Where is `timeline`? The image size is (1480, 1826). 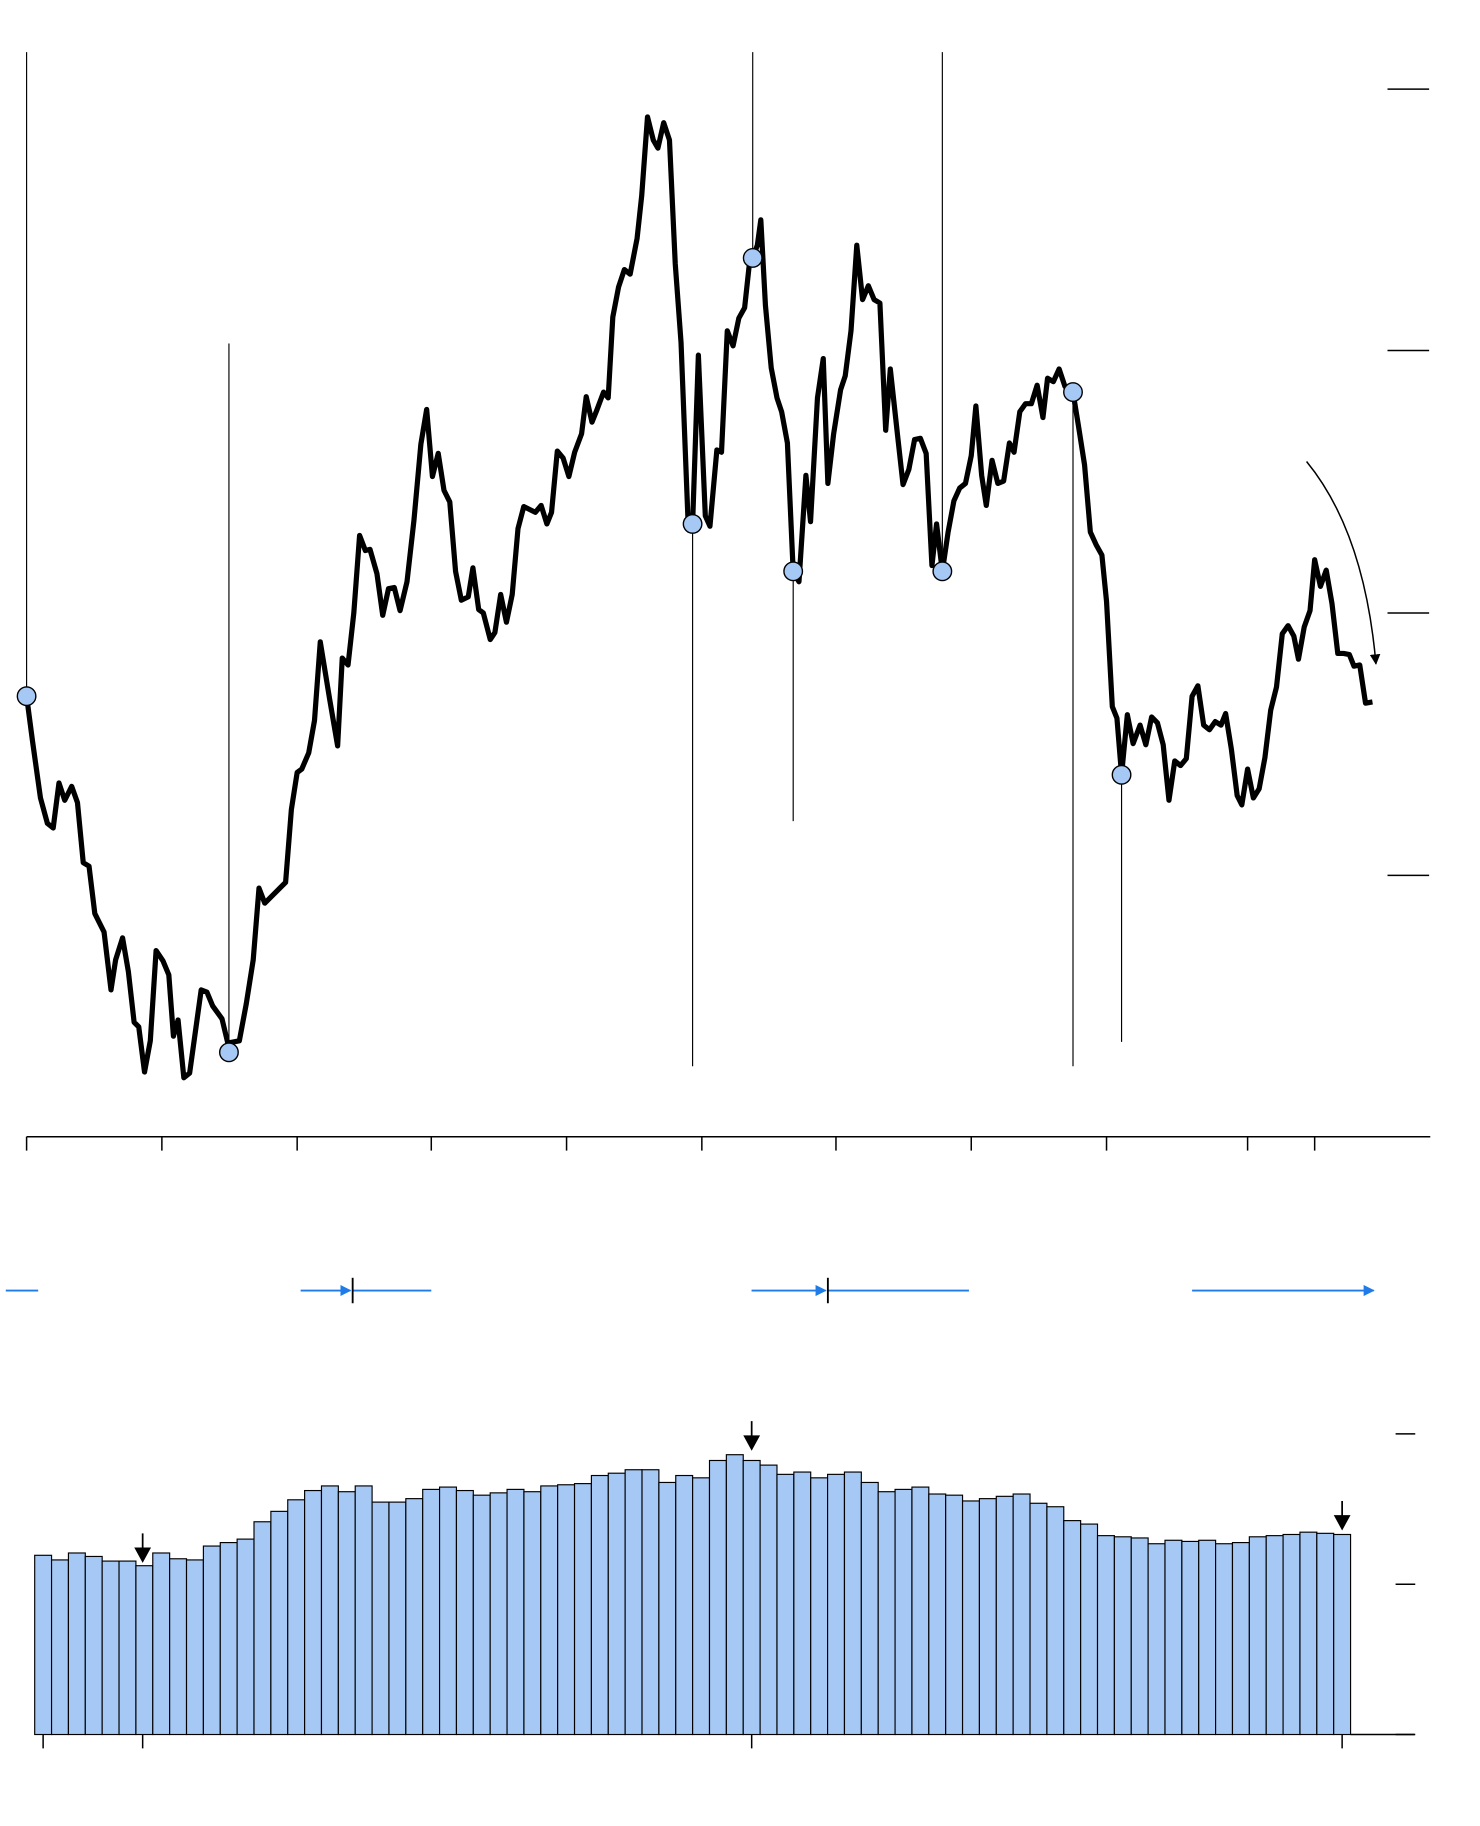
timeline is located at coordinates (690, 1290).